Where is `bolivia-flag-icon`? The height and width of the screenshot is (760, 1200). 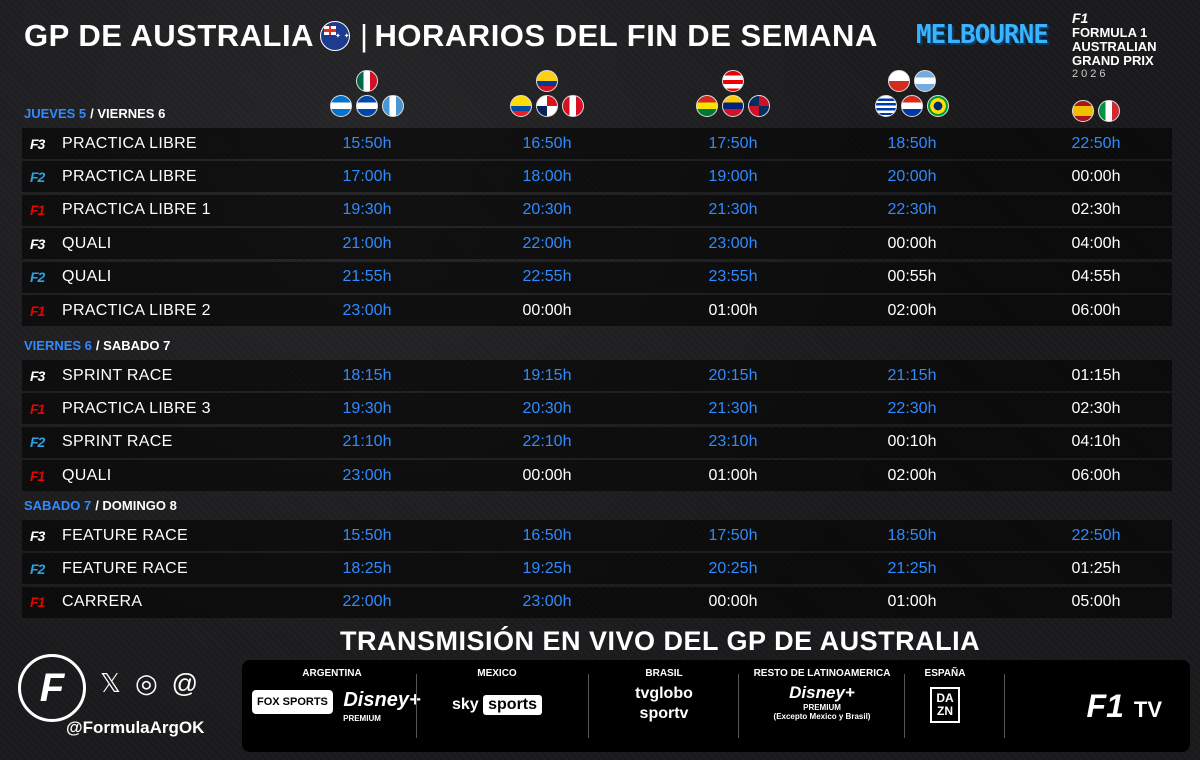
bolivia-flag-icon is located at coordinates (707, 106).